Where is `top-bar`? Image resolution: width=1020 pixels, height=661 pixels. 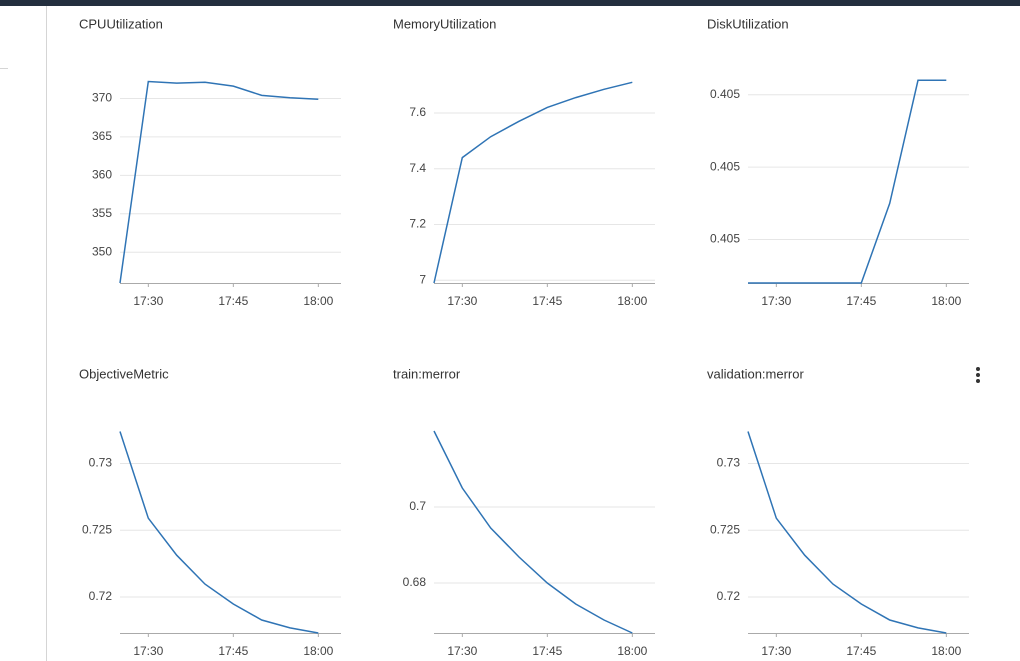
top-bar is located at coordinates (510, 3).